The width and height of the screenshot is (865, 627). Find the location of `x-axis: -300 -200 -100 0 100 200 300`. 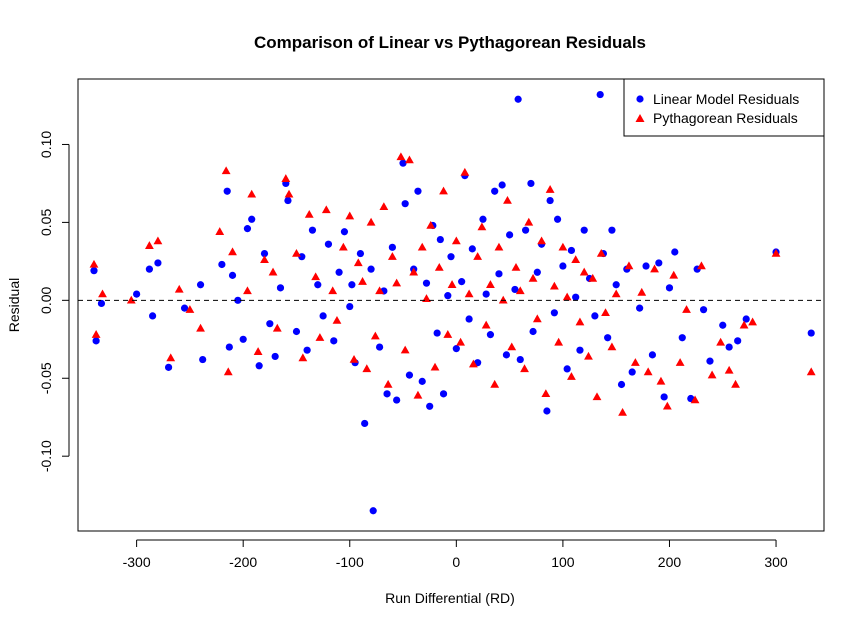

x-axis: -300 -200 -100 0 100 200 300 is located at coordinates (455, 554).